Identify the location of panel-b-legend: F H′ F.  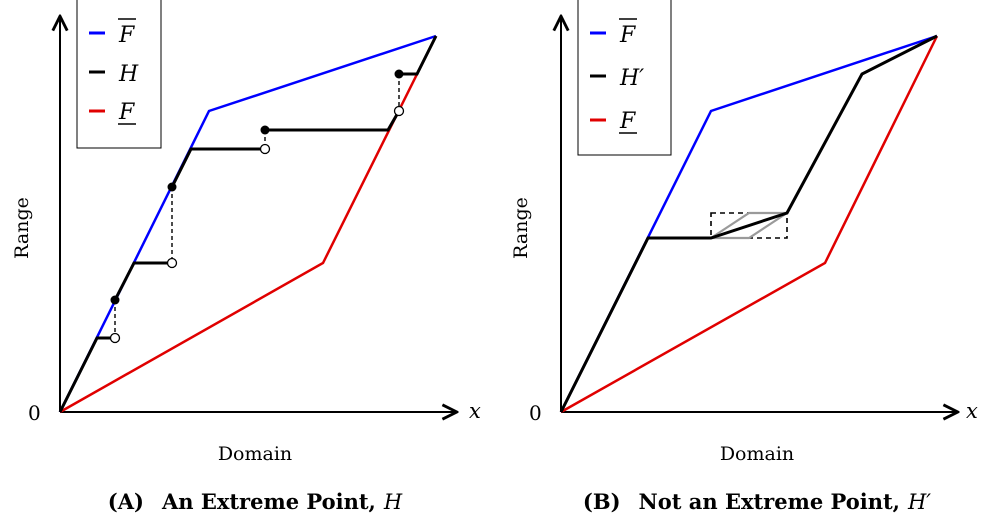
(624, 78).